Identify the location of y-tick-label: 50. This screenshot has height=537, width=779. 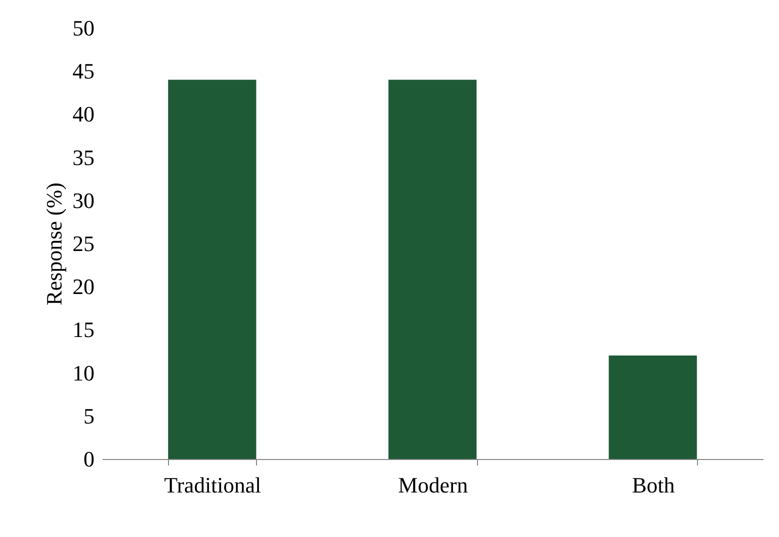
(83, 28).